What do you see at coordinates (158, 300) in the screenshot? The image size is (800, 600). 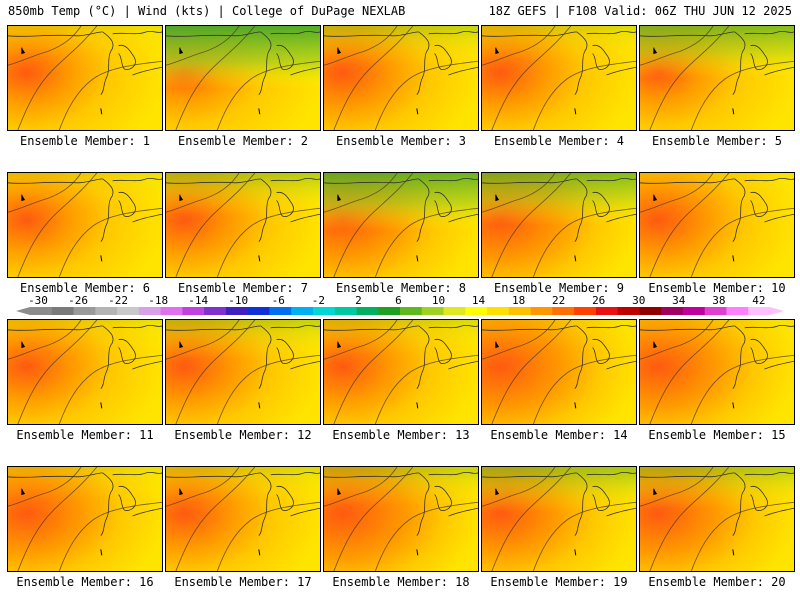 I see `colorbar-tick-label: -18` at bounding box center [158, 300].